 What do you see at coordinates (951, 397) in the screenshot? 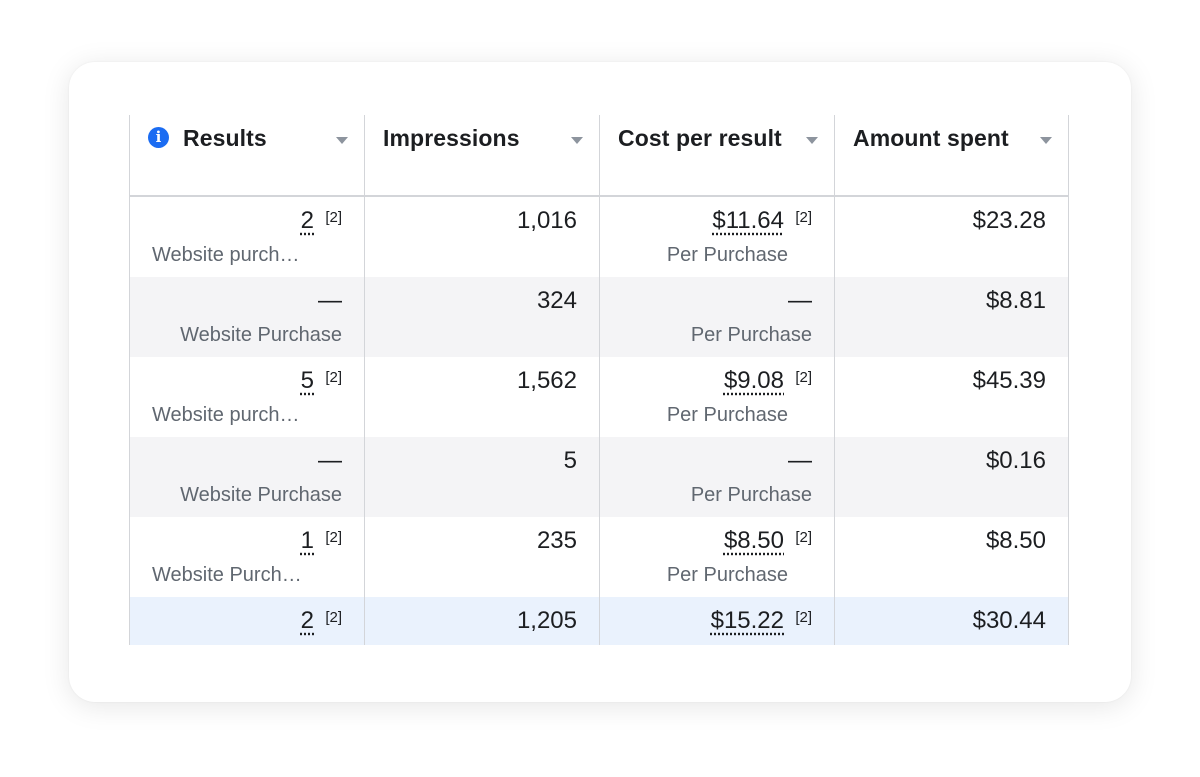
I see `amount-spent-cell: $45.39` at bounding box center [951, 397].